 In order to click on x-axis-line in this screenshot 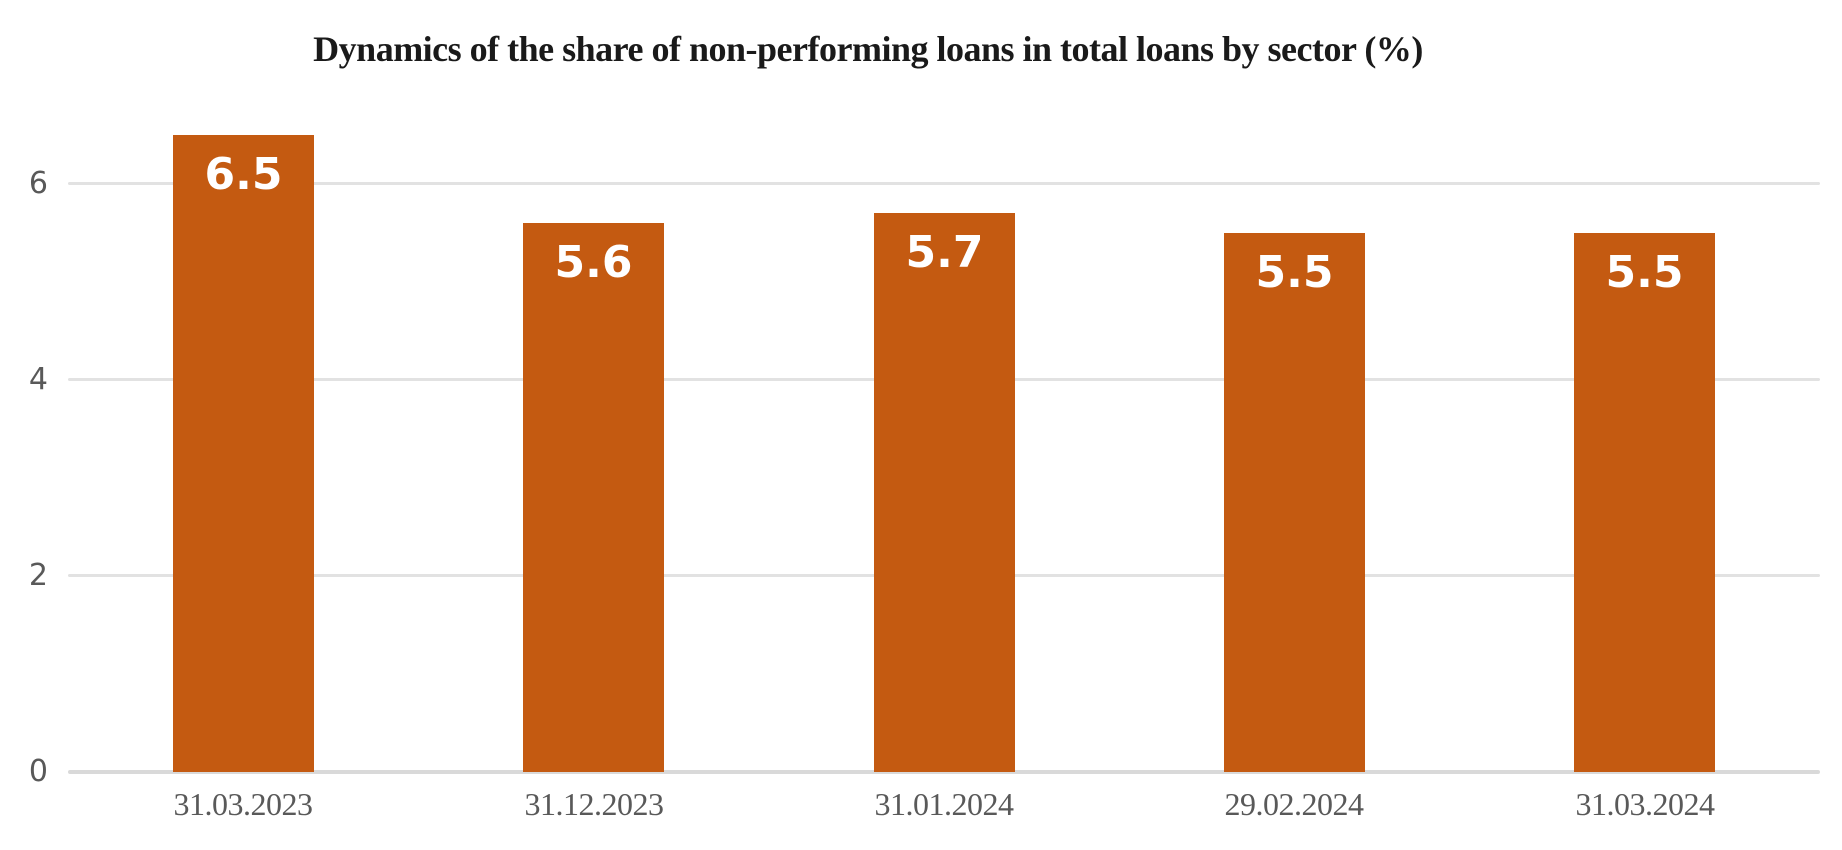, I will do `click(944, 772)`.